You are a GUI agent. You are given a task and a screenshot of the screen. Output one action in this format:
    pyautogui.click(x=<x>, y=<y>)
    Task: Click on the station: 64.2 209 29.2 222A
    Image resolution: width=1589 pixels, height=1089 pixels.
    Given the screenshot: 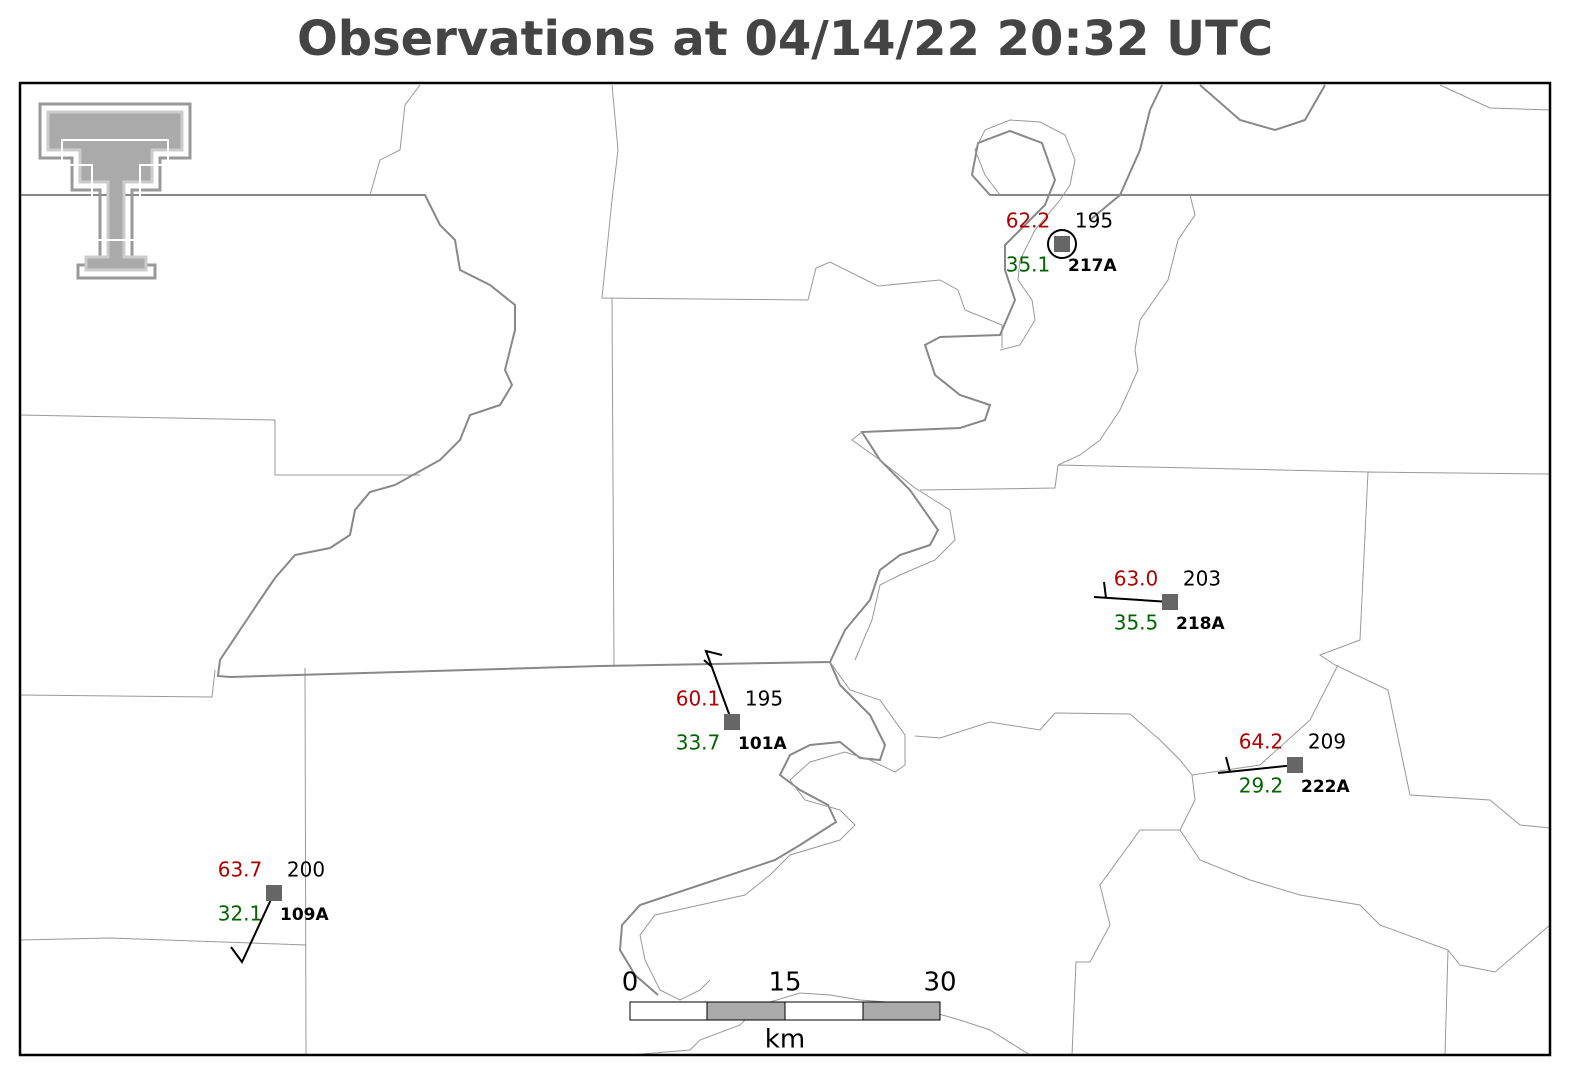 What is the action you would take?
    pyautogui.click(x=1295, y=764)
    